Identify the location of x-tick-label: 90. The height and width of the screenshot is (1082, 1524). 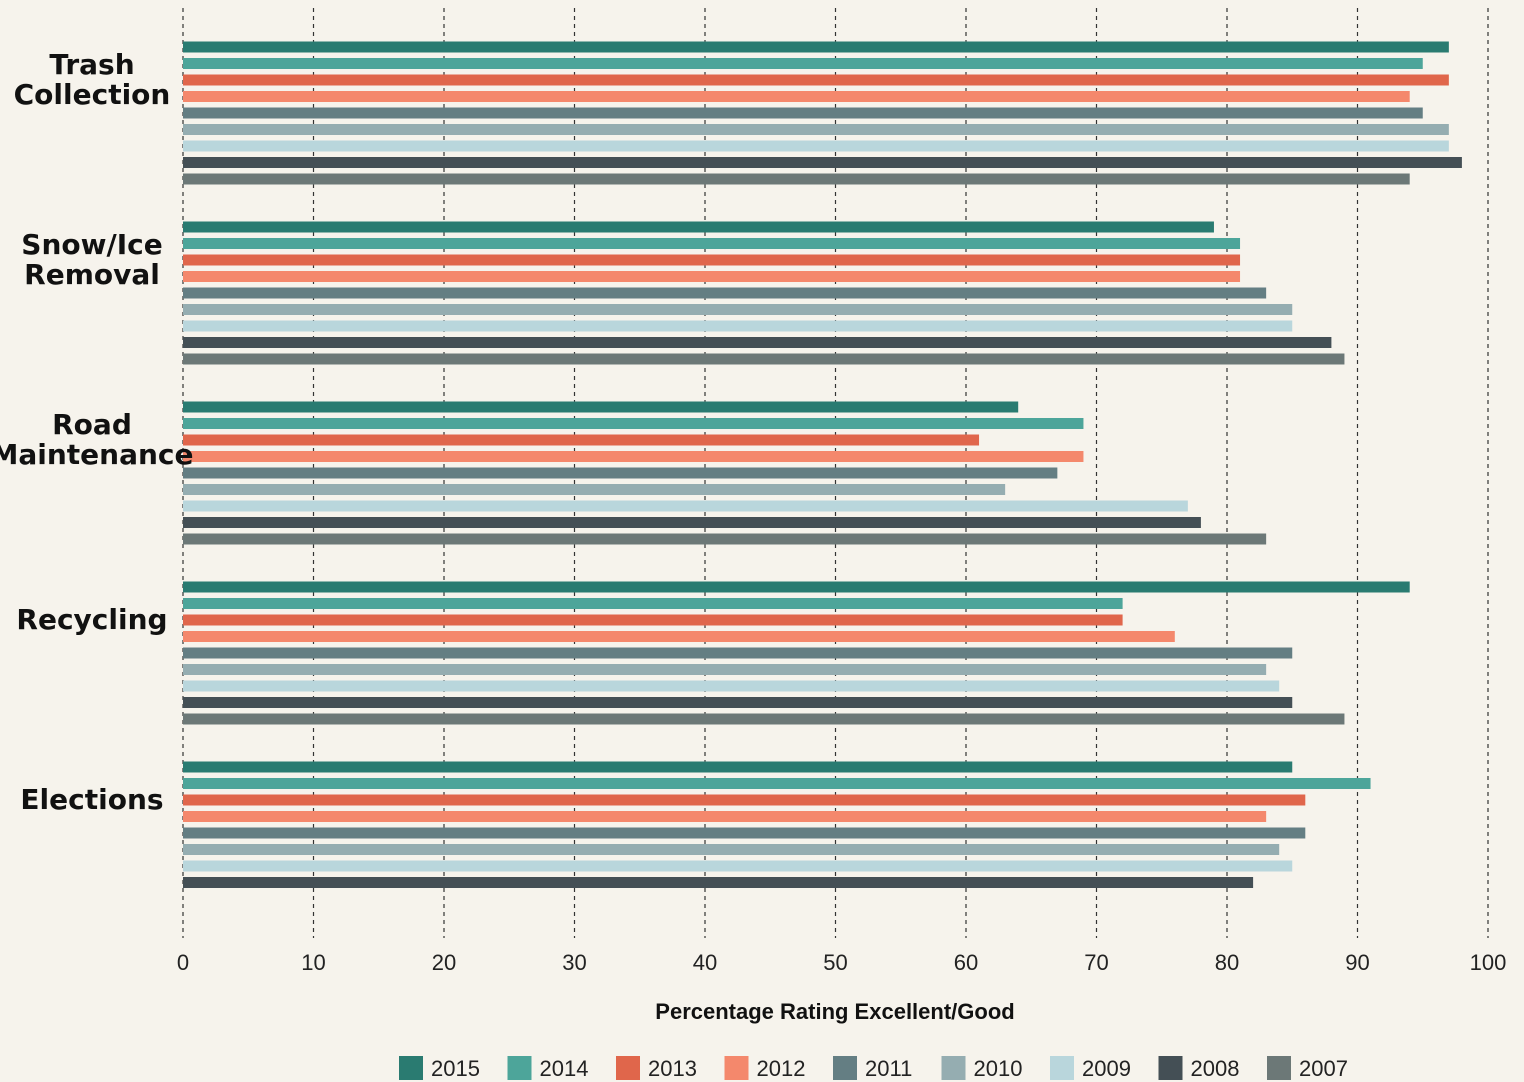
(1357, 962).